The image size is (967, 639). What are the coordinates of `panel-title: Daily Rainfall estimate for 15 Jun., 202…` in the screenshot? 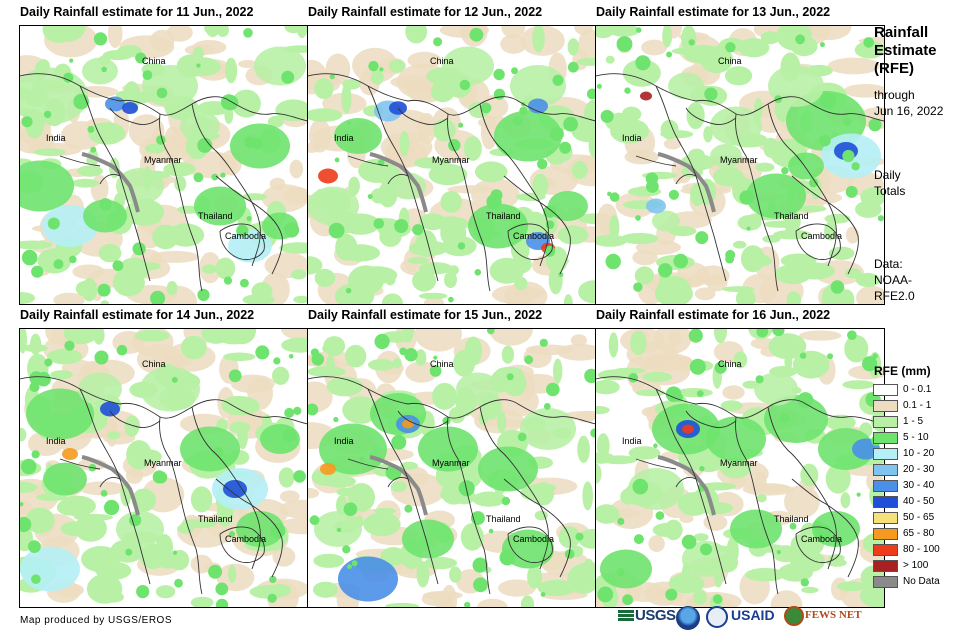 It's located at (425, 315).